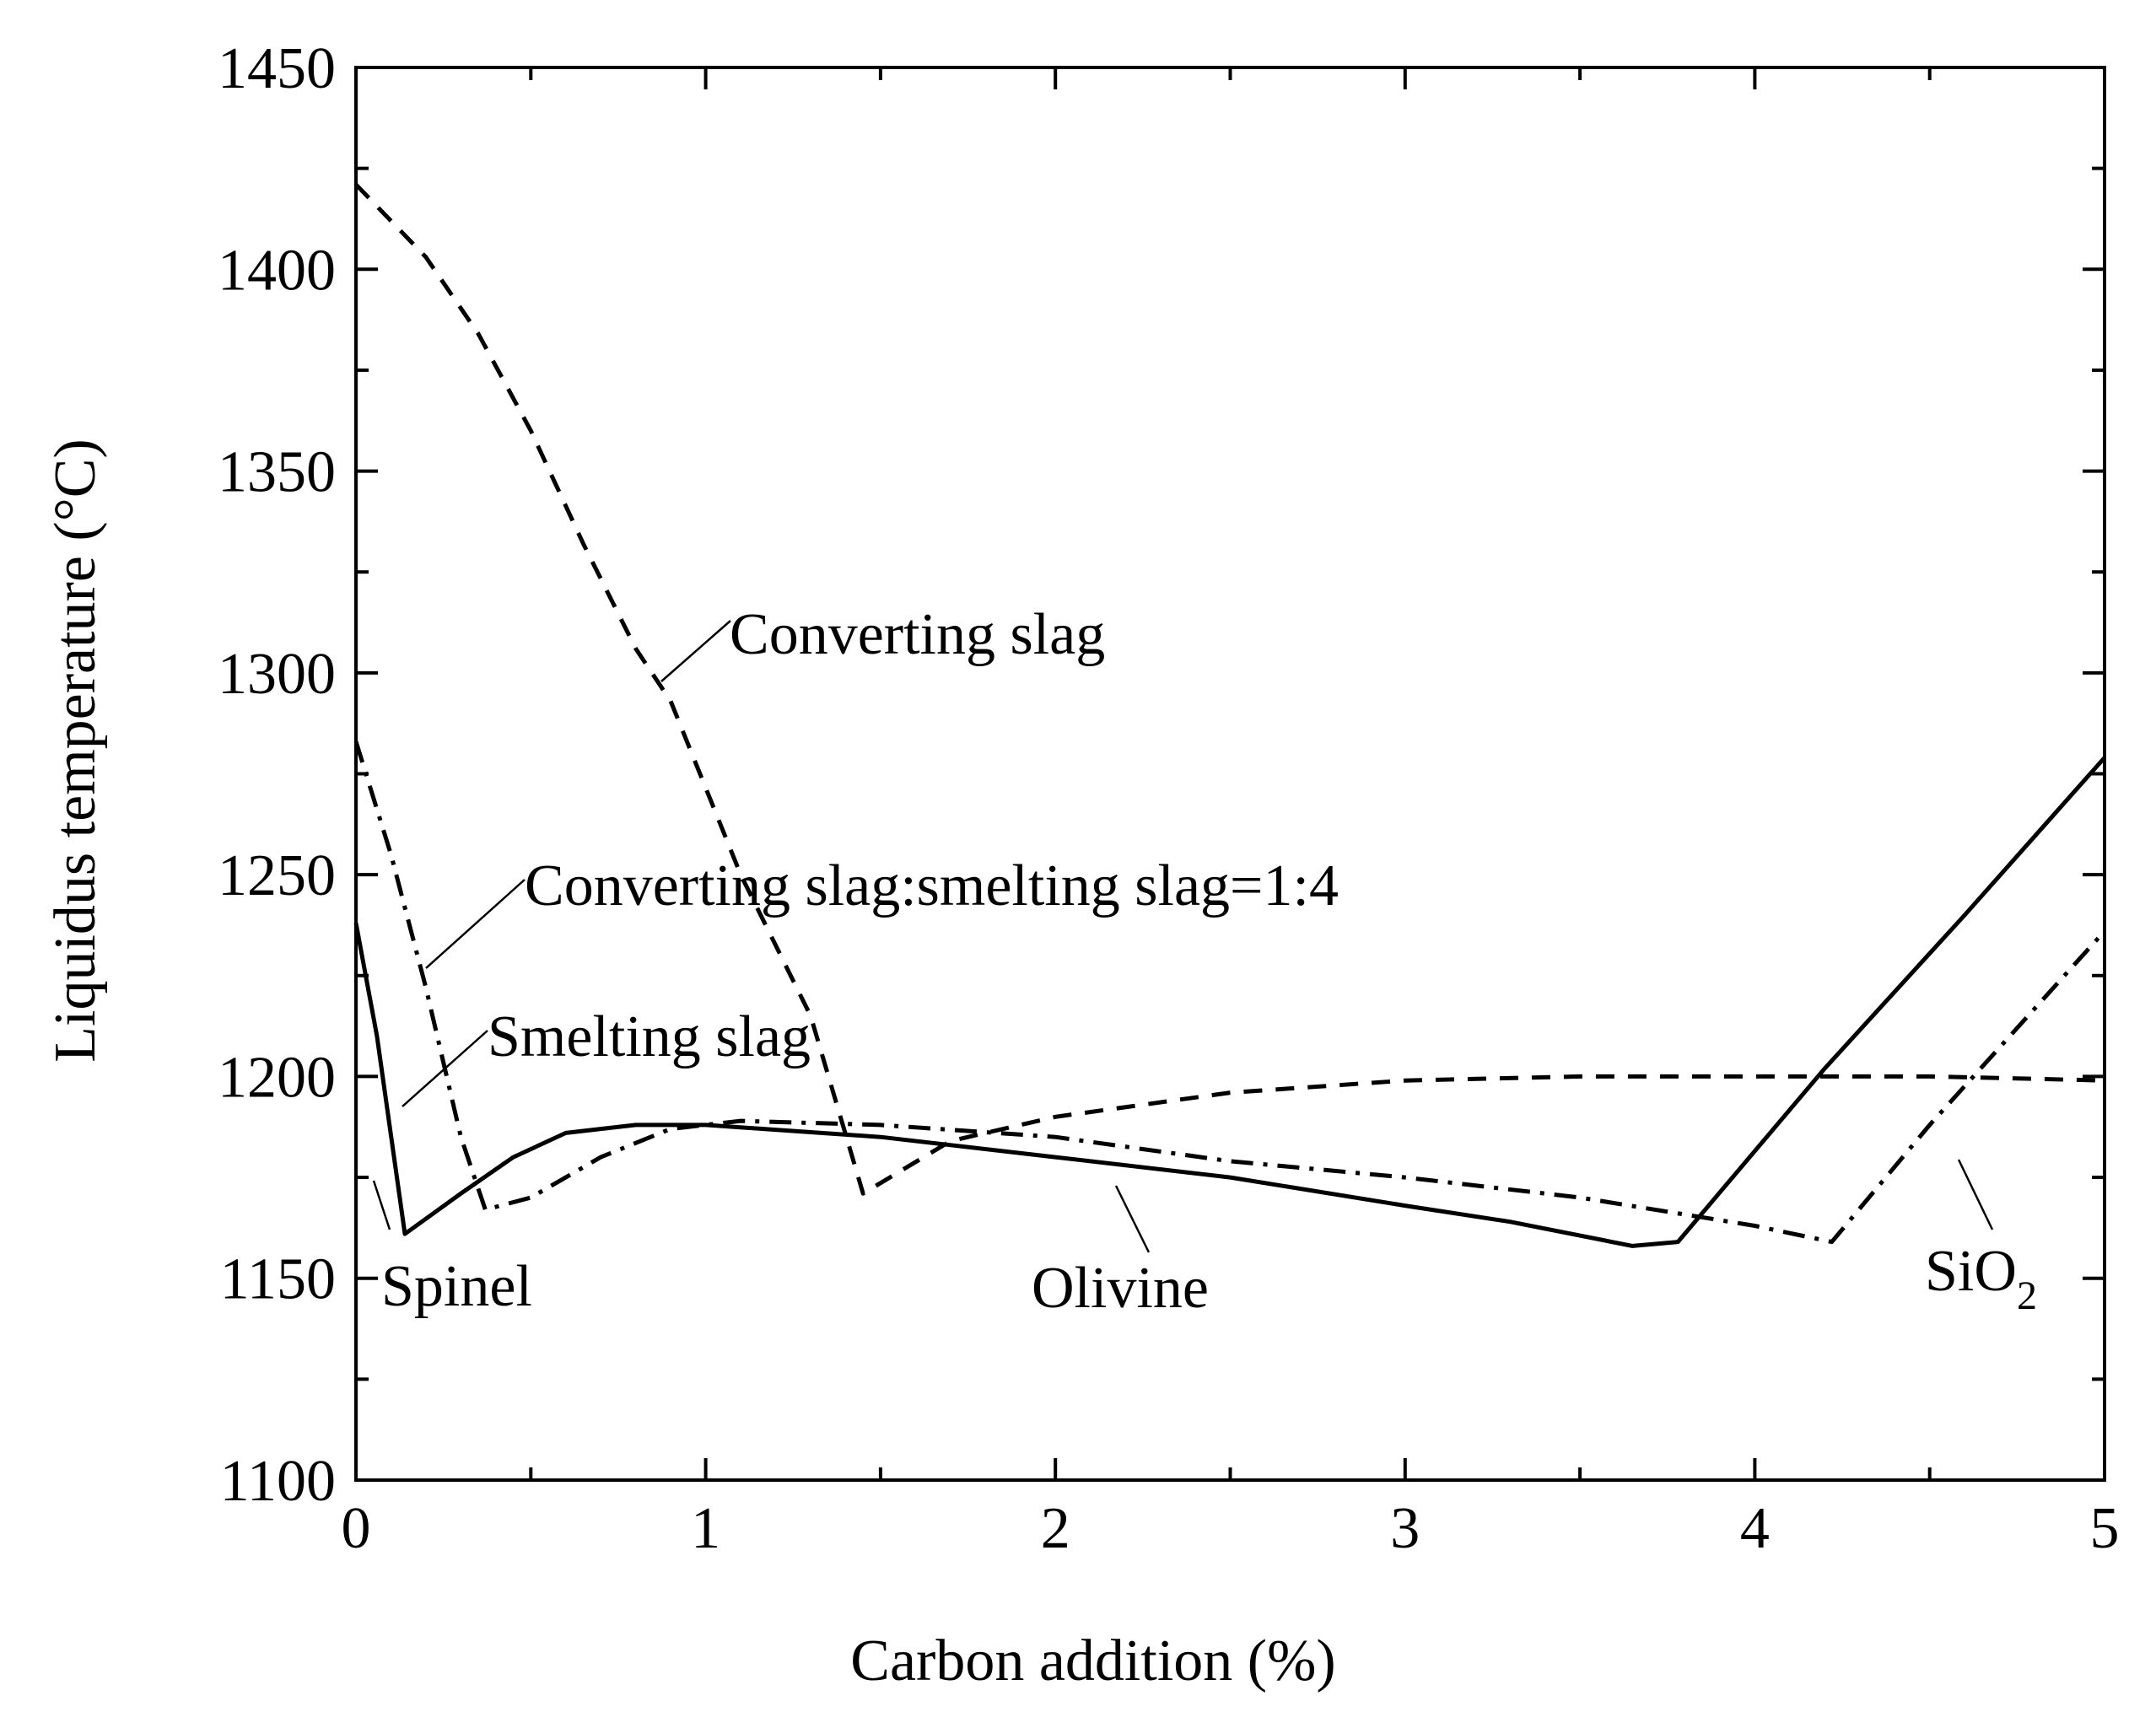 Image resolution: width=2156 pixels, height=1712 pixels. What do you see at coordinates (1981, 1279) in the screenshot?
I see `annotation-sio2: SiO2` at bounding box center [1981, 1279].